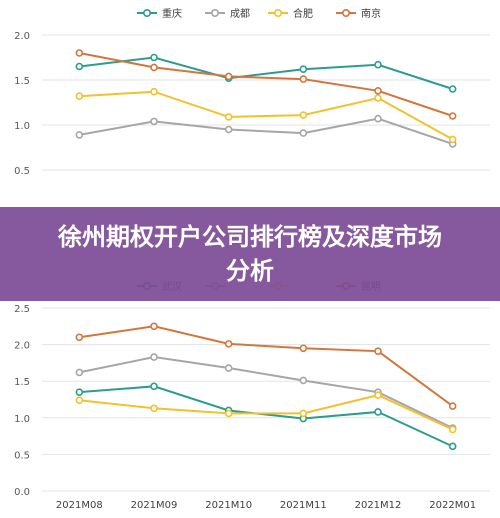  I want to click on x-tick-label: 2021M11, so click(303, 505).